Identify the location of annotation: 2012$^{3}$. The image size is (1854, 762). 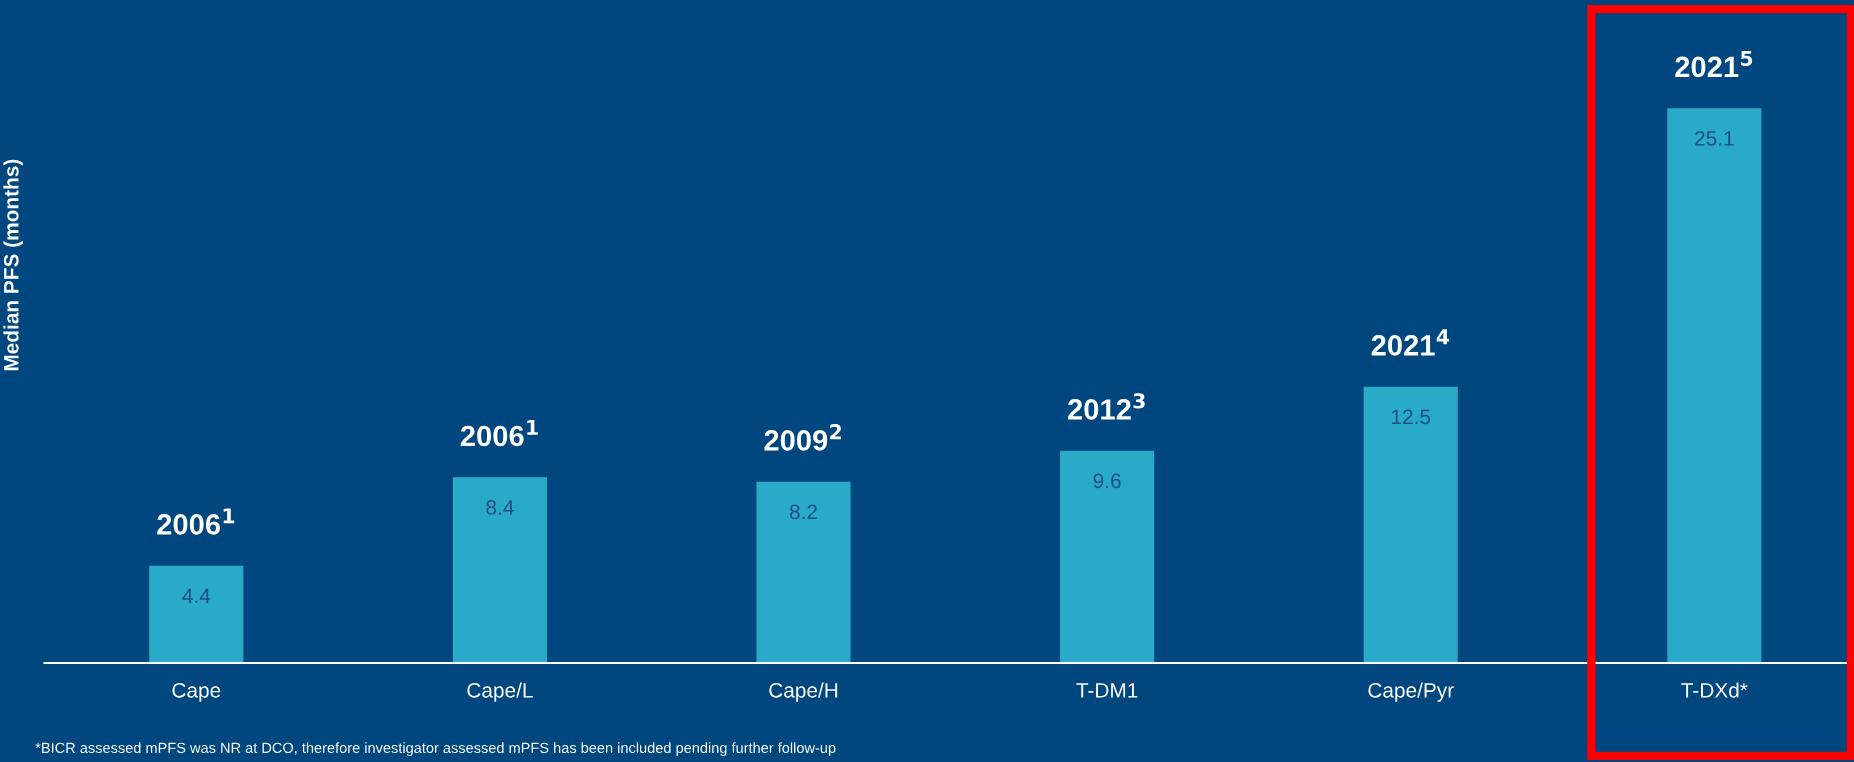
(1106, 406).